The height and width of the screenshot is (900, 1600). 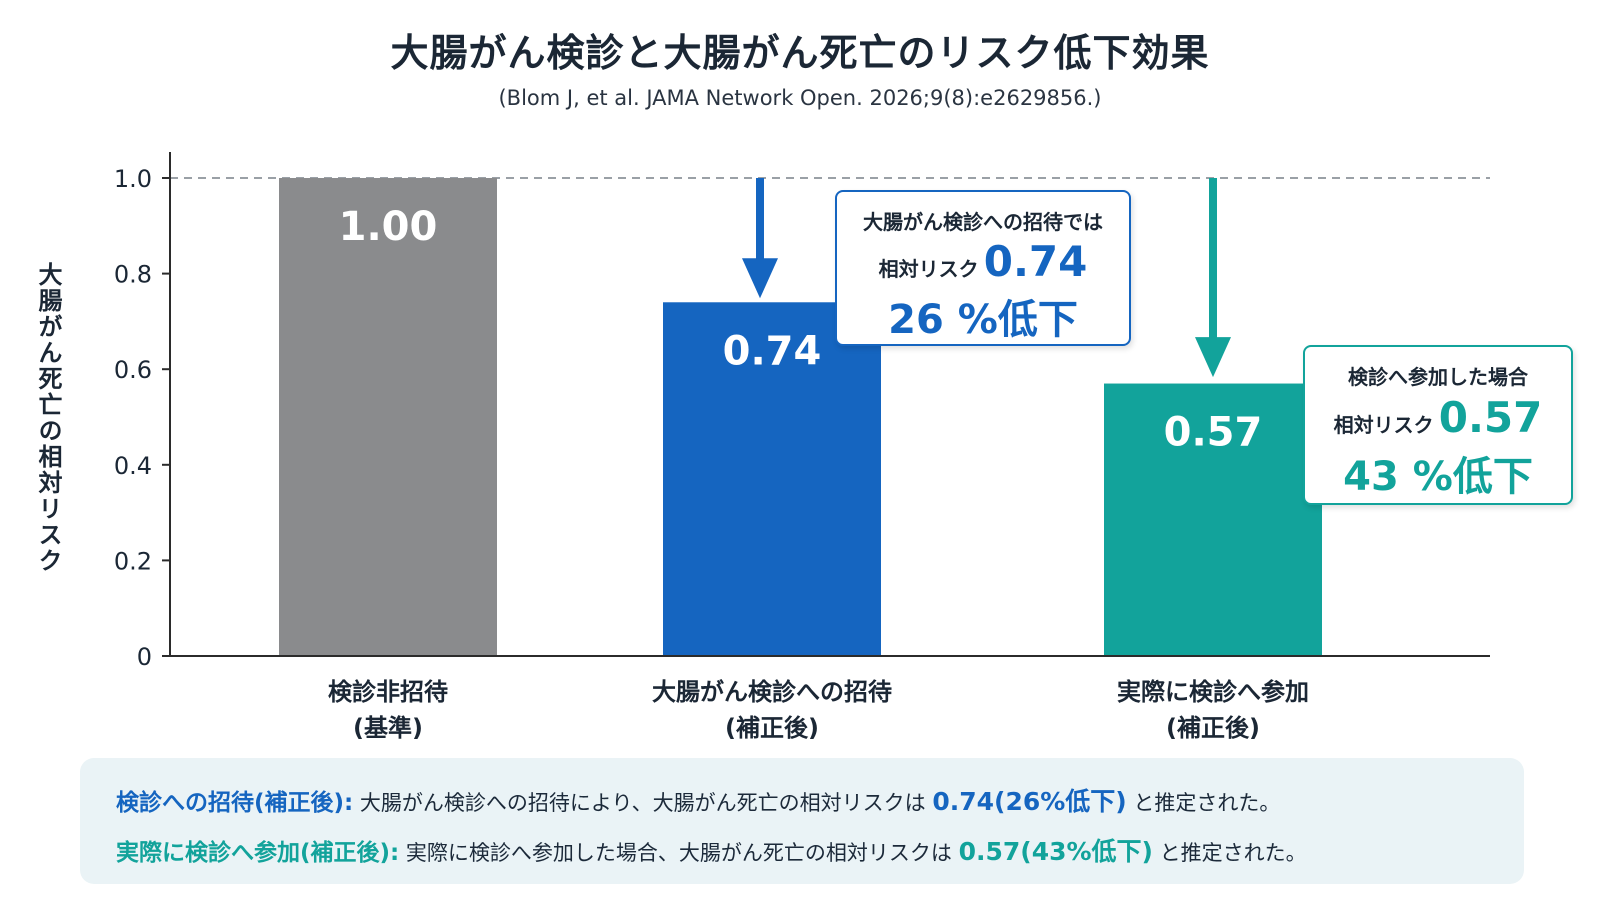 What do you see at coordinates (1029, 801) in the screenshot?
I see `summary-invite-value: 0.74(26%低下)` at bounding box center [1029, 801].